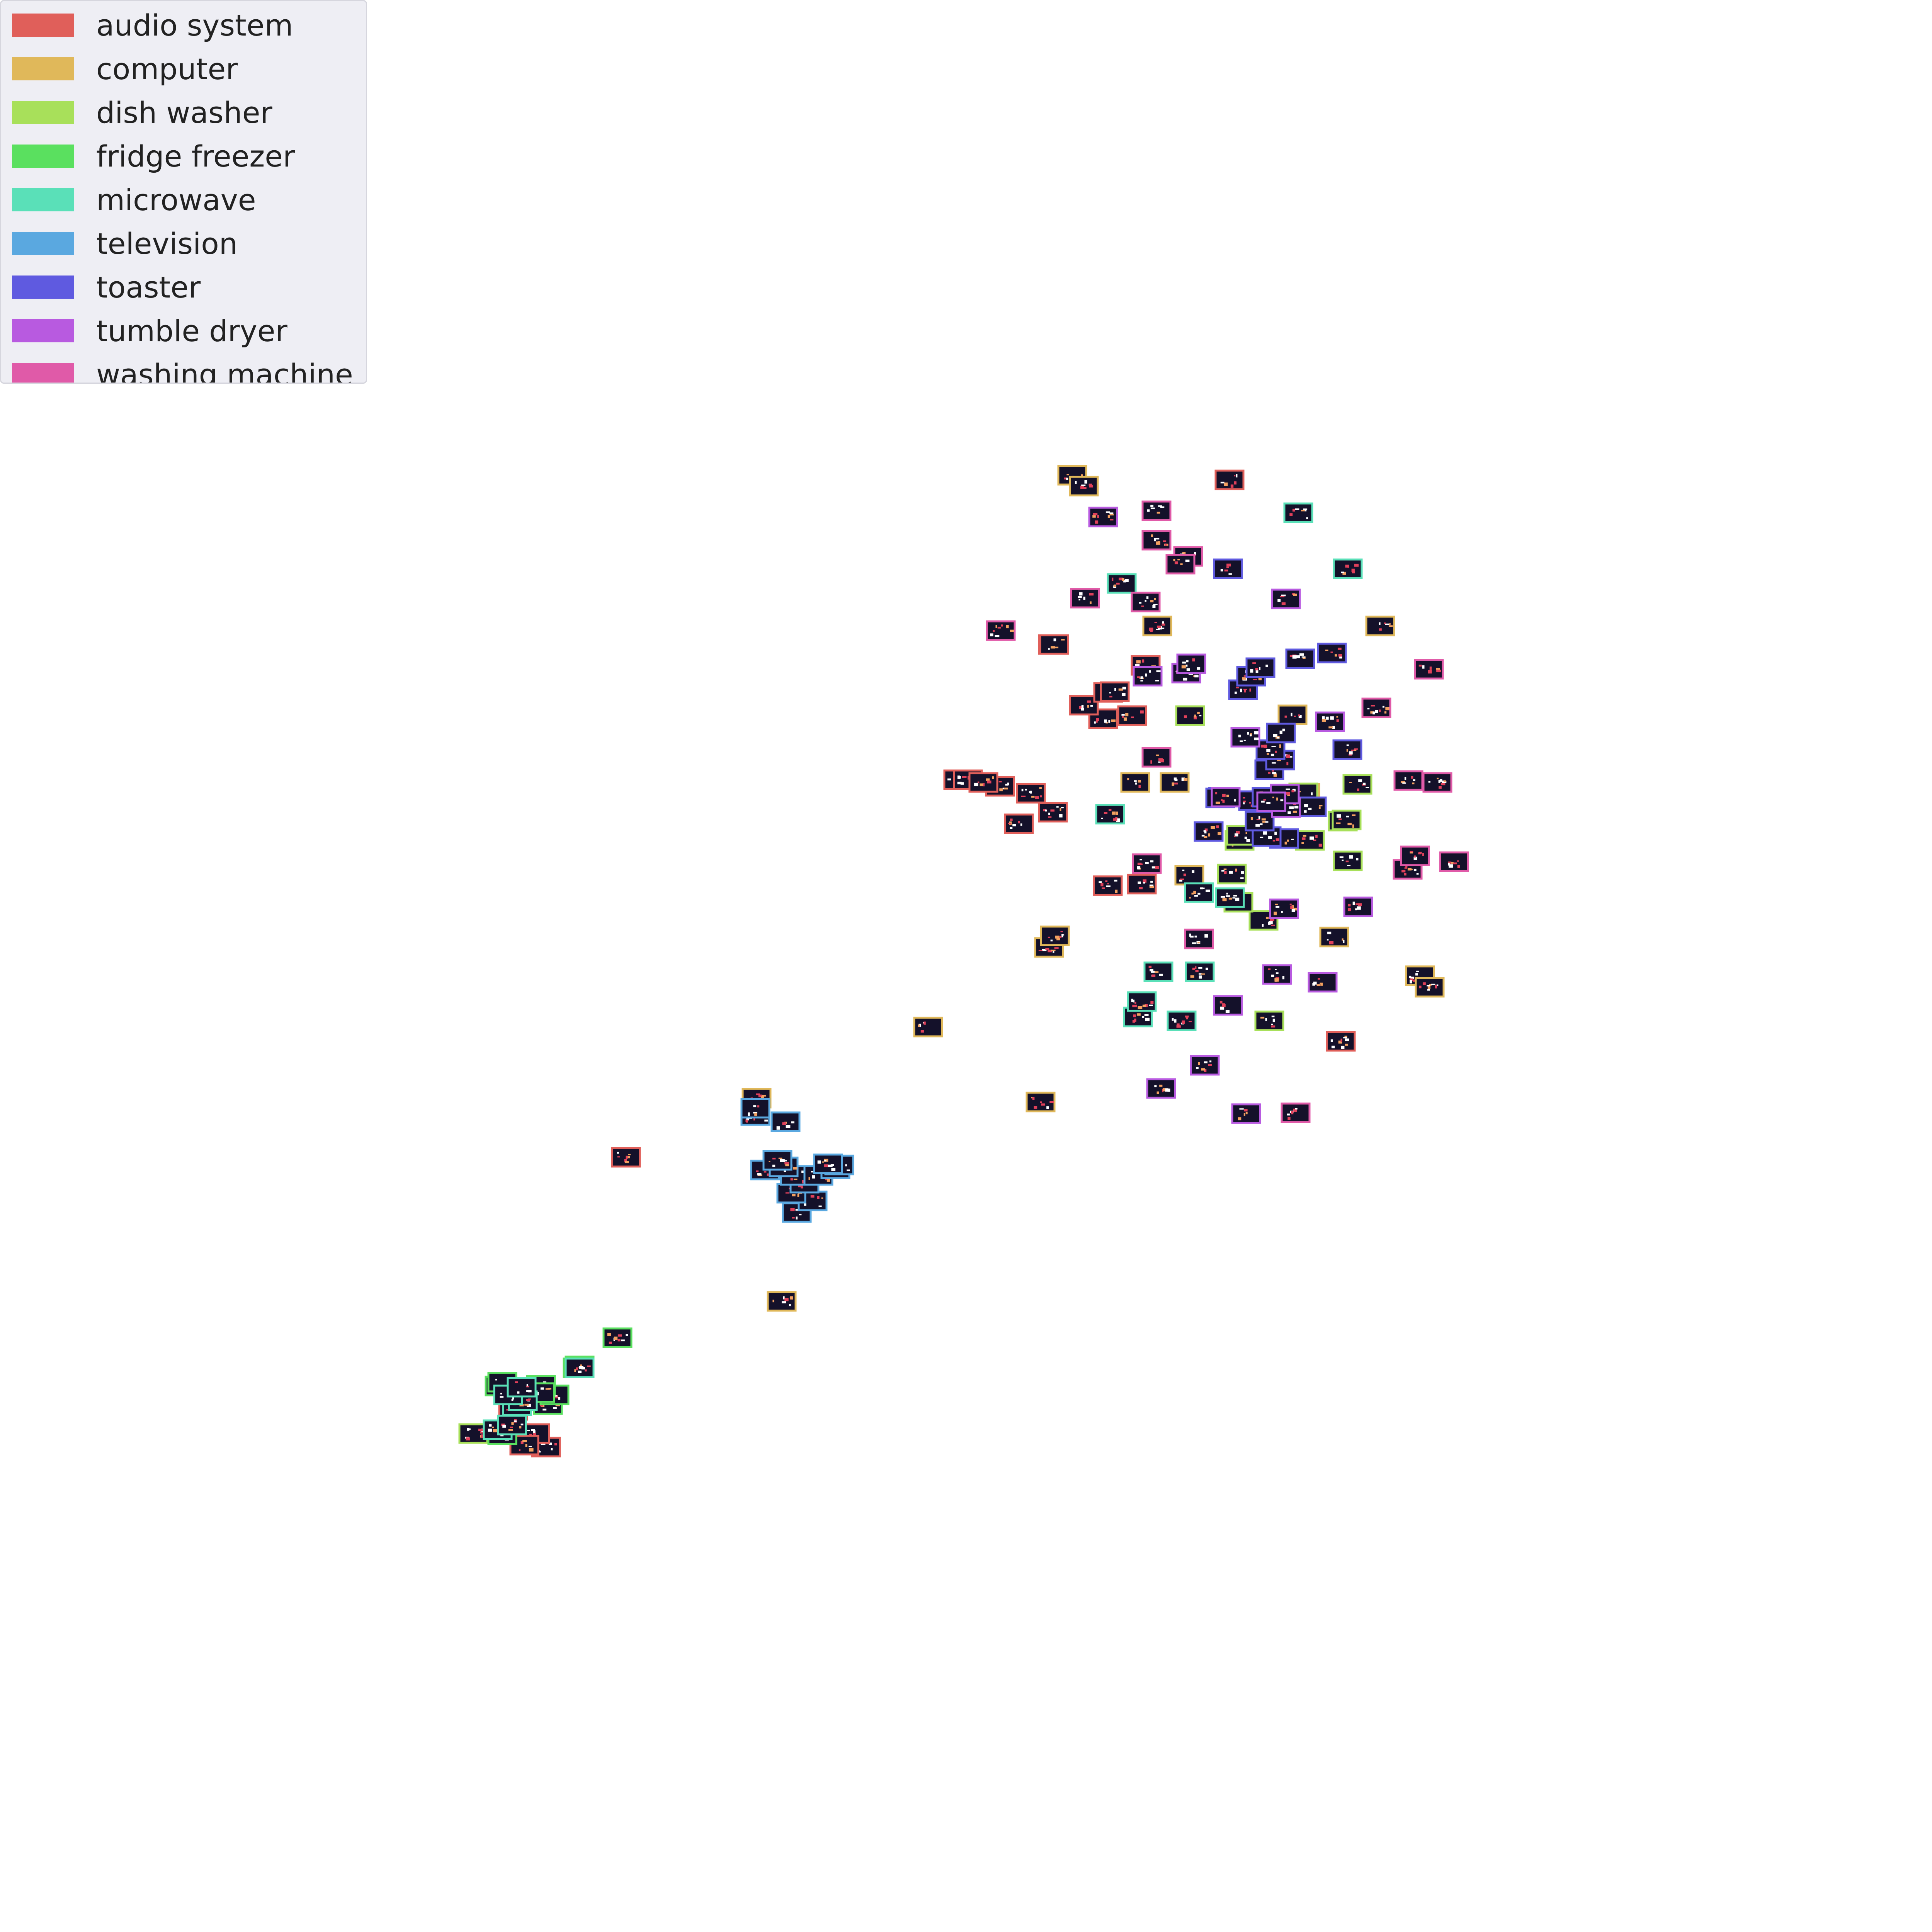  I want to click on legend-item-microwave: microwave, so click(189, 198).